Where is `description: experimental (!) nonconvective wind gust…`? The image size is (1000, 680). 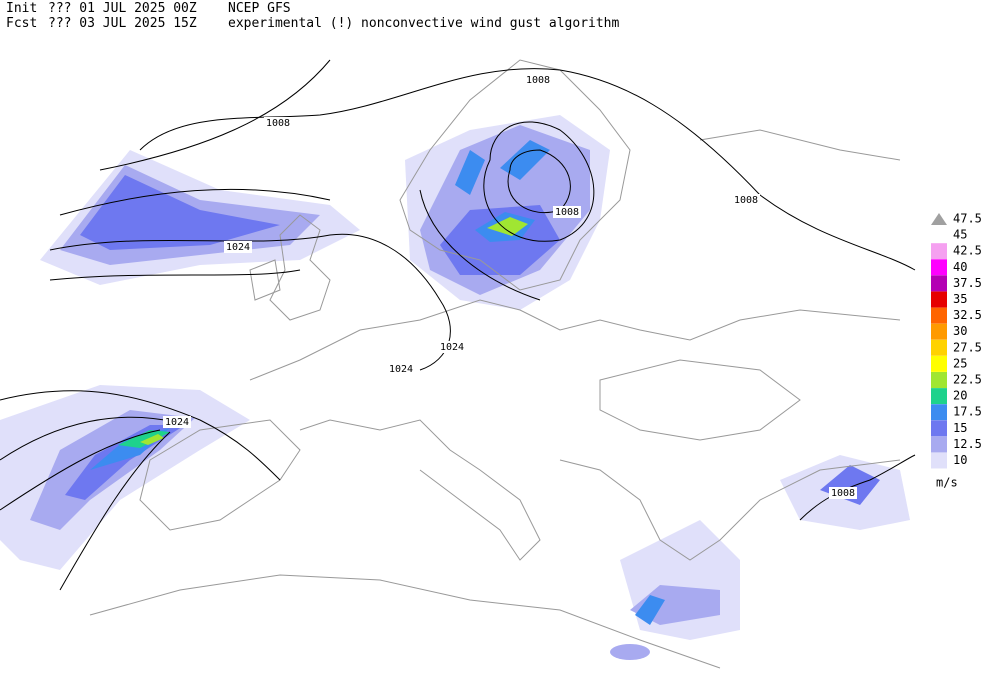 description: experimental (!) nonconvective wind gust… is located at coordinates (424, 23).